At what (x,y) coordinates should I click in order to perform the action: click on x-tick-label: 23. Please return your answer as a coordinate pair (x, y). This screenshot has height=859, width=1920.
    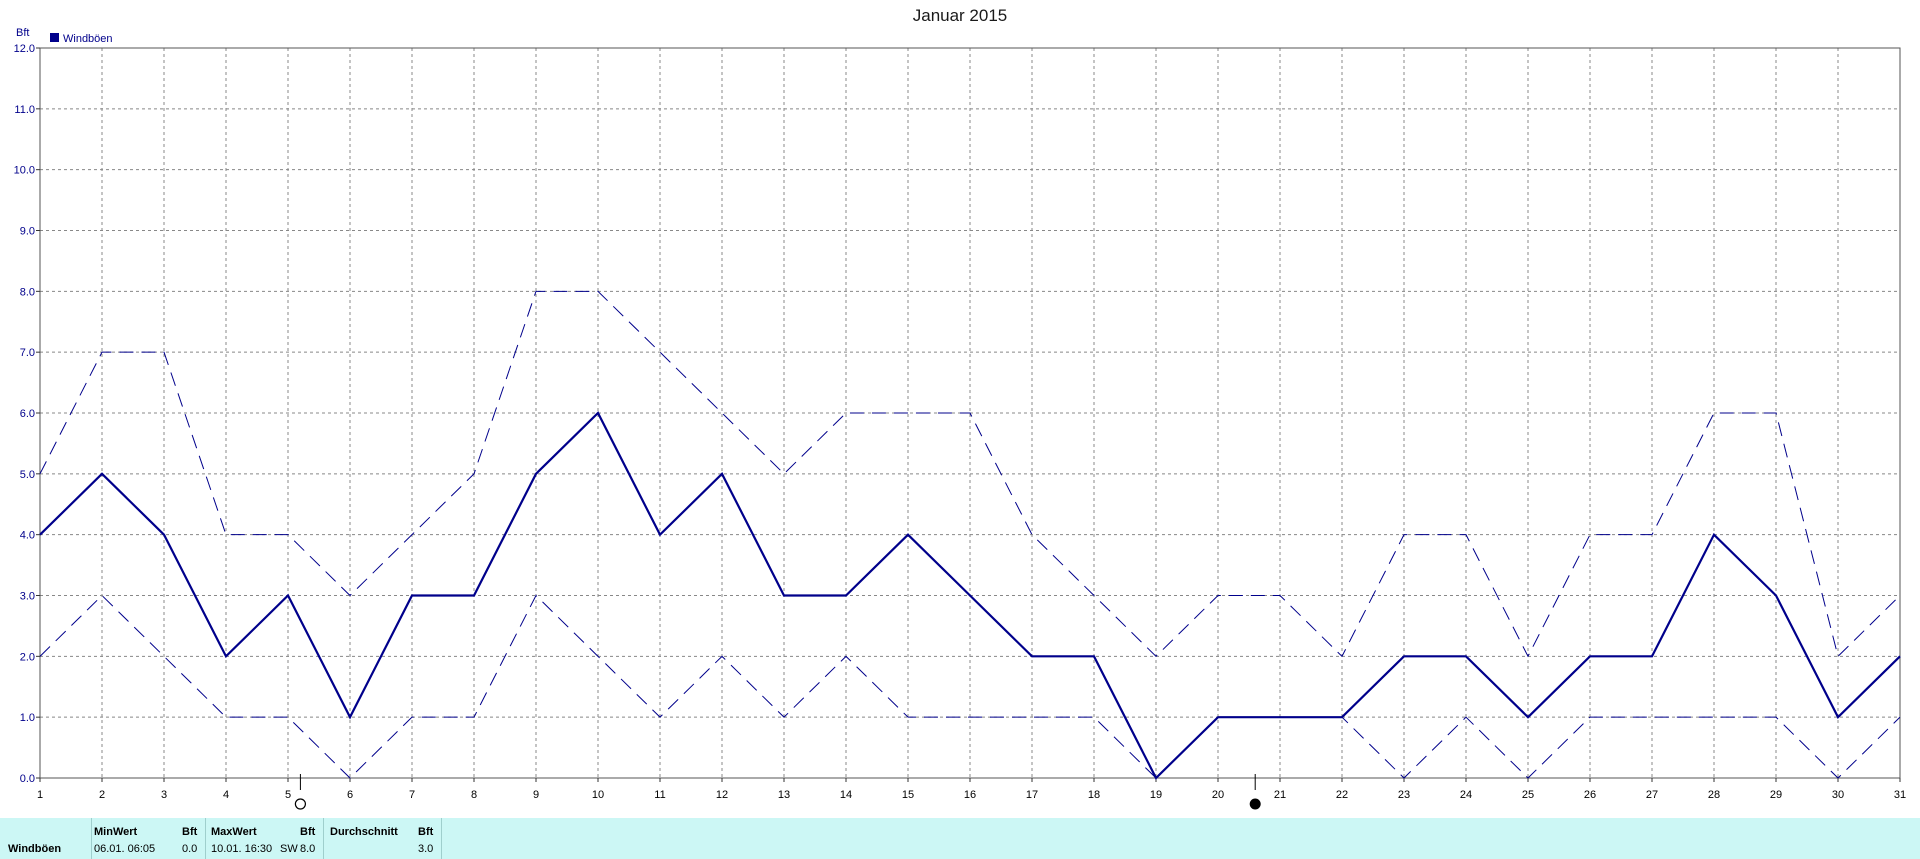
    Looking at the image, I should click on (1404, 795).